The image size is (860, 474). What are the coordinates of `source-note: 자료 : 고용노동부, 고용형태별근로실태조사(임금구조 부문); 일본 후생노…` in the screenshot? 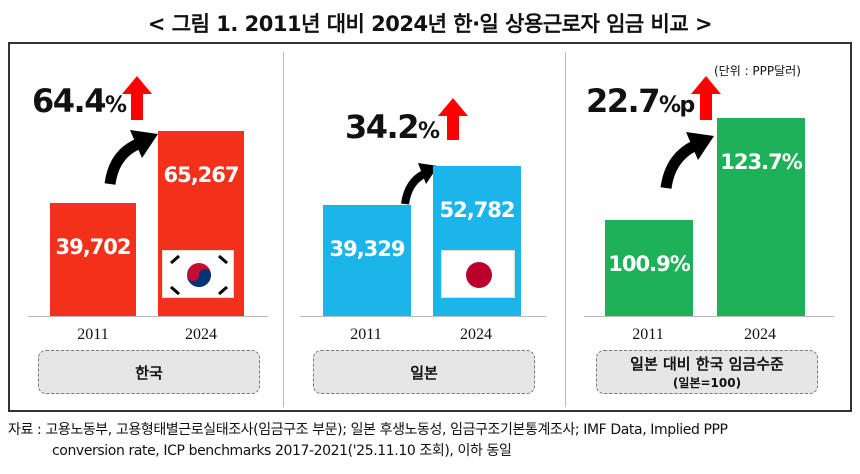 It's located at (368, 440).